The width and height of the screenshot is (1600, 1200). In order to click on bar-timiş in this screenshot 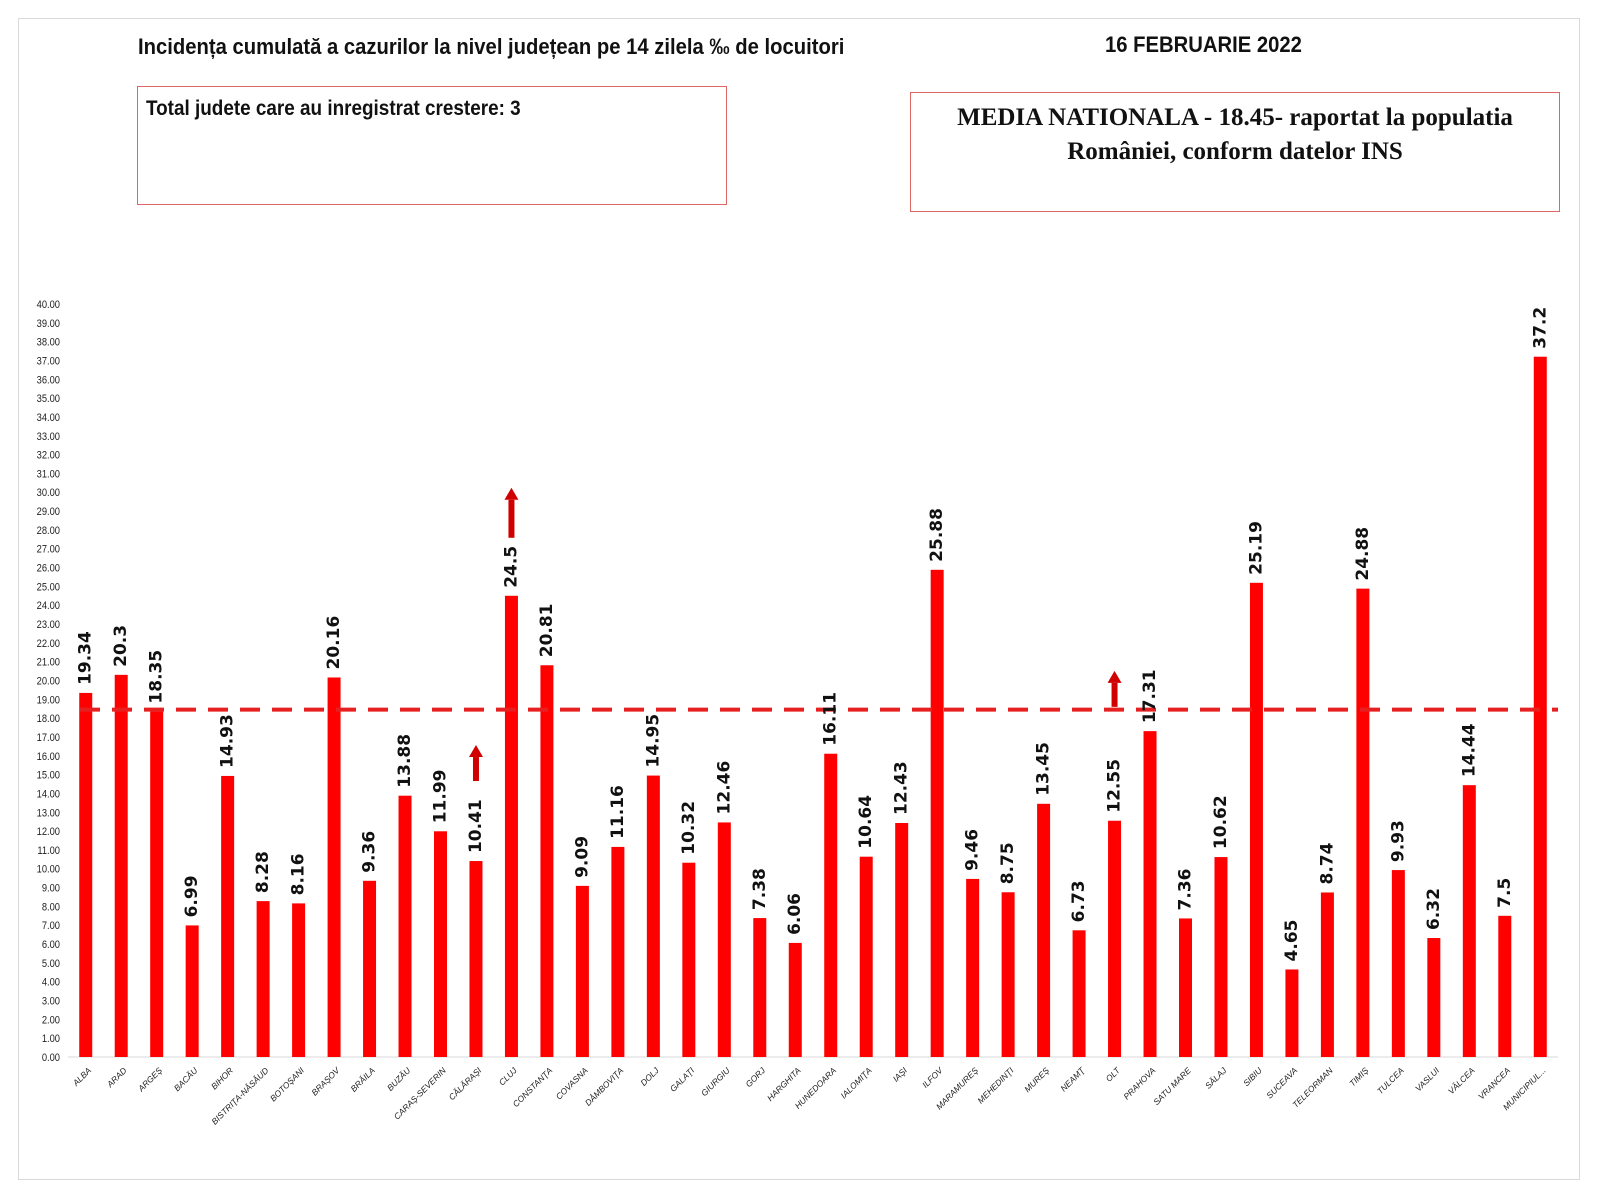, I will do `click(1362, 823)`.